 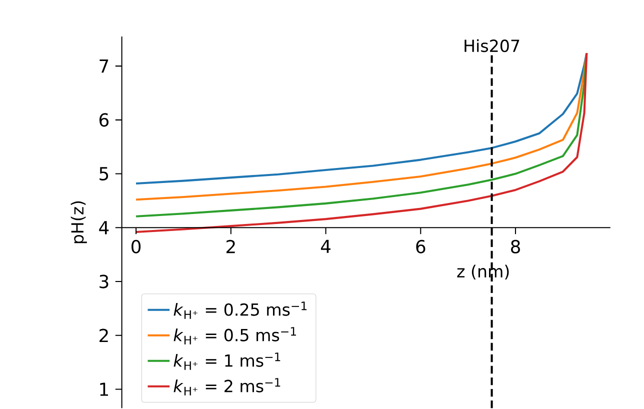 I want to click on legend-label: k$_{H⁺}$ = 2 ms$^{−1}$, so click(x=227, y=387).